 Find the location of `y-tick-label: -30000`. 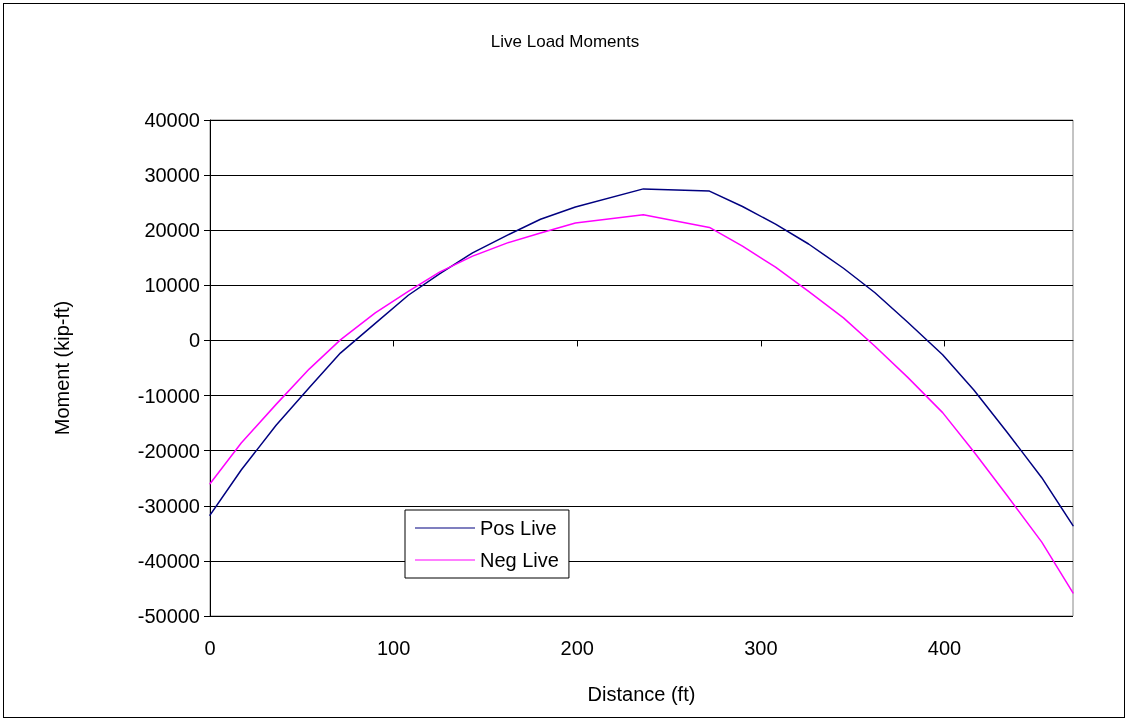

y-tick-label: -30000 is located at coordinates (168, 505).